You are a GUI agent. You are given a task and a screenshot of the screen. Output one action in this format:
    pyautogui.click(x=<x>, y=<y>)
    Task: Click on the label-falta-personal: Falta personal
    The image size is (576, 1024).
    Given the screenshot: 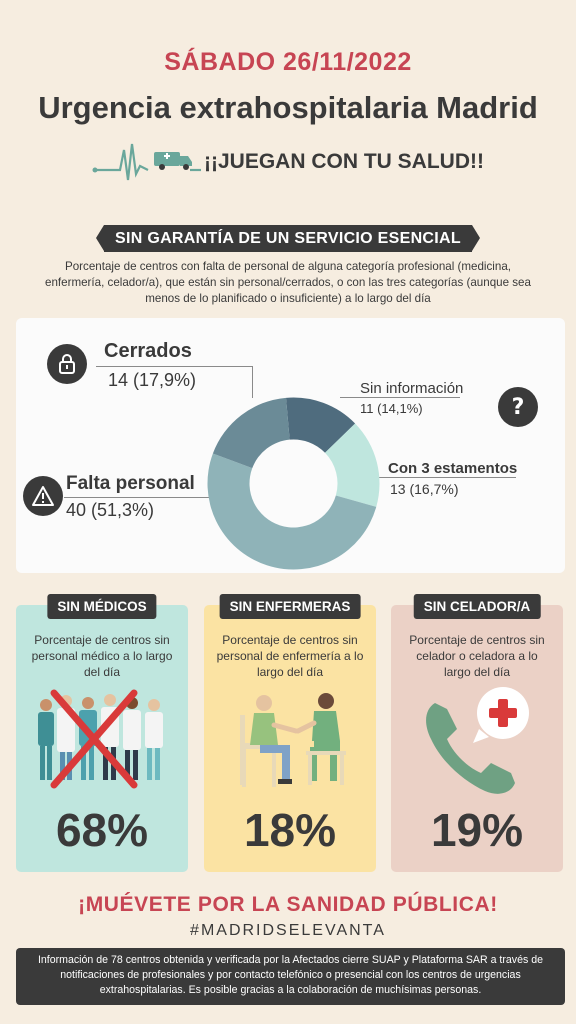 What is the action you would take?
    pyautogui.click(x=130, y=483)
    